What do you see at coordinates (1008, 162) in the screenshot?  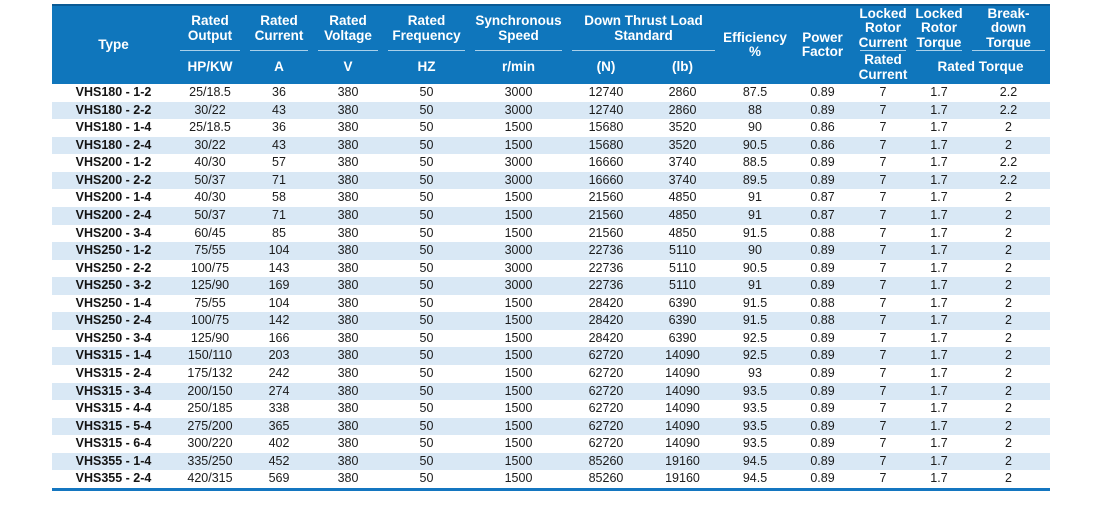 I see `cell-breakdown-torque: 2.2` at bounding box center [1008, 162].